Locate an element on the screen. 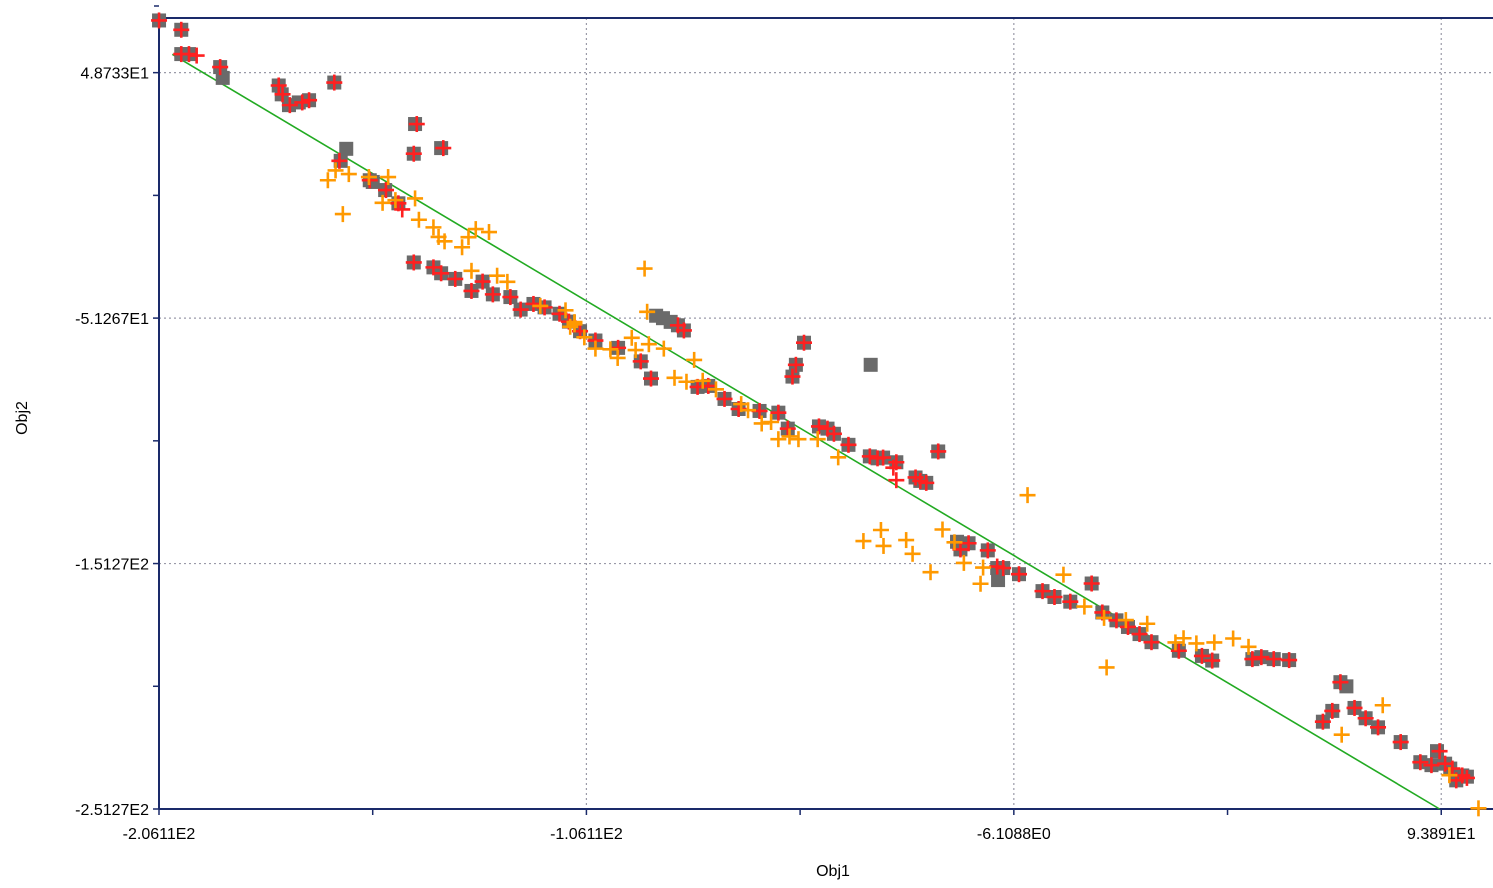  y-axis-title: Obj2 is located at coordinates (22, 418).